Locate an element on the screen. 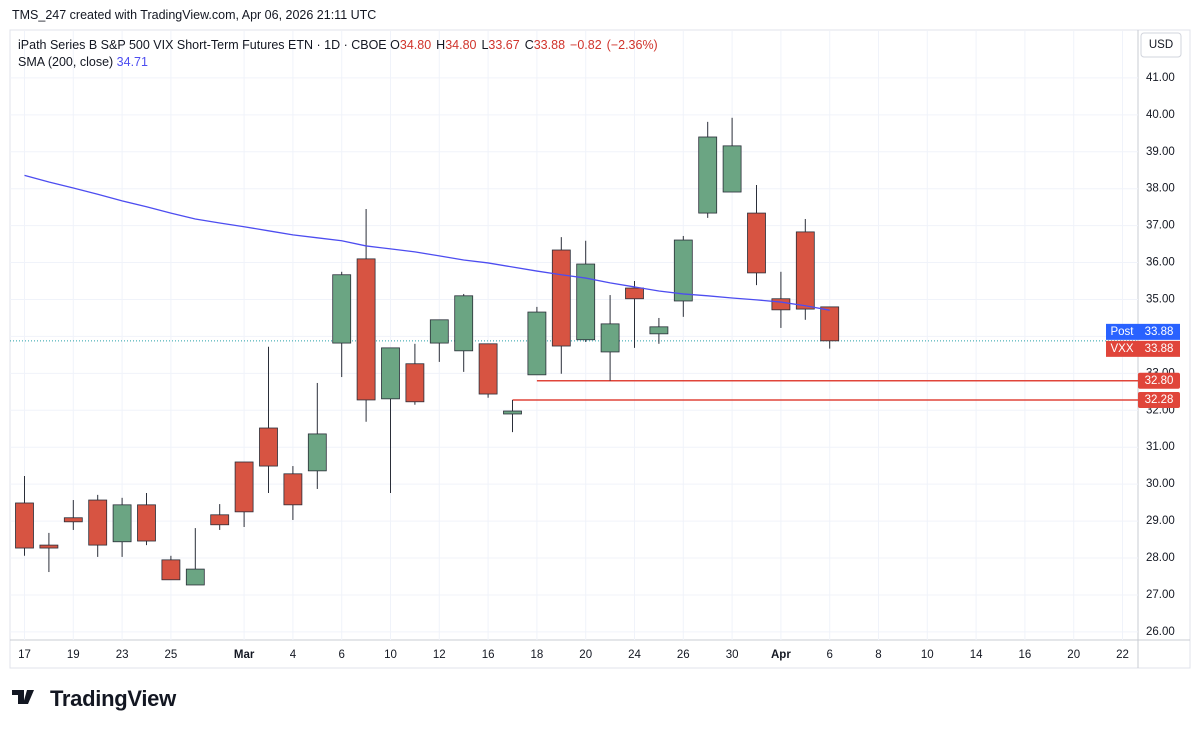 This screenshot has height=731, width=1200. y-tick-label: 31.00 is located at coordinates (1160, 447).